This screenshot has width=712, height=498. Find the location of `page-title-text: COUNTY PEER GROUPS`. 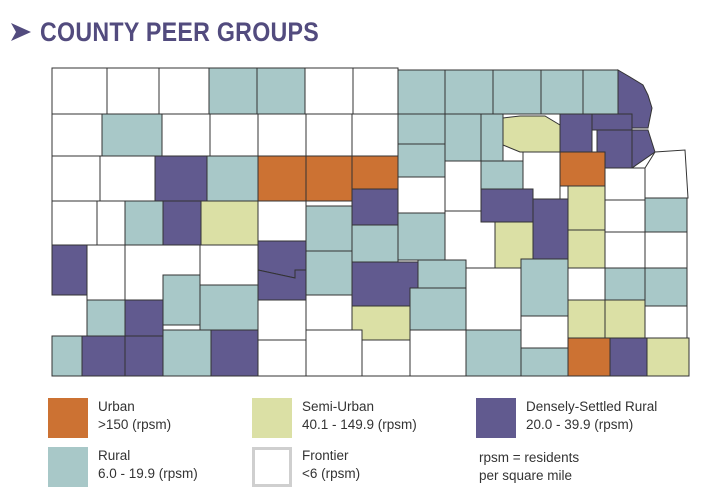

page-title-text: COUNTY PEER GROUPS is located at coordinates (180, 31).